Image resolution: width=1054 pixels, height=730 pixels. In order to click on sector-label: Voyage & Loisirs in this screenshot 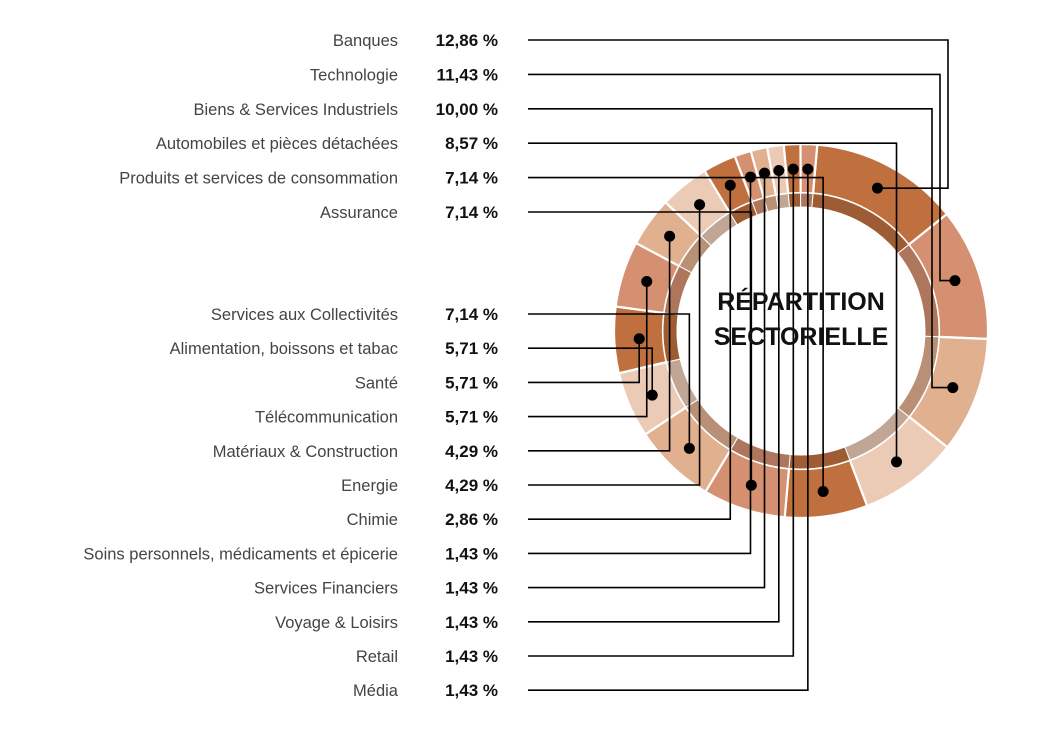, I will do `click(336, 623)`.